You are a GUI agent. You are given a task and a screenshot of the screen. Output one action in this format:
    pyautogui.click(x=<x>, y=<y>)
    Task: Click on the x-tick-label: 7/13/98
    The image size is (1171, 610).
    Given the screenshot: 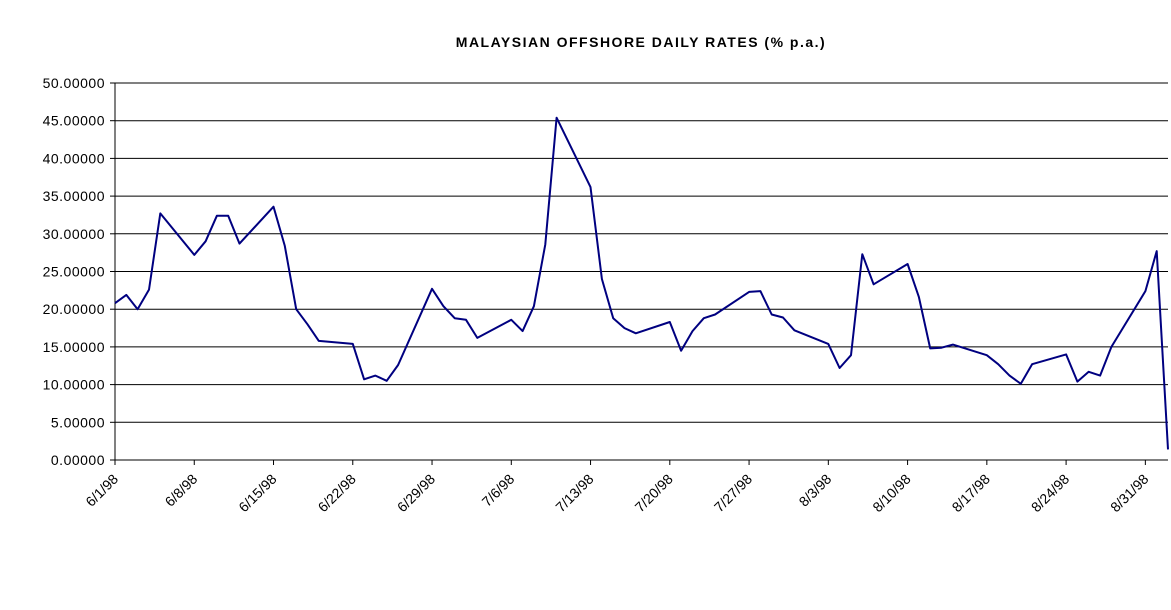 What is the action you would take?
    pyautogui.click(x=574, y=493)
    